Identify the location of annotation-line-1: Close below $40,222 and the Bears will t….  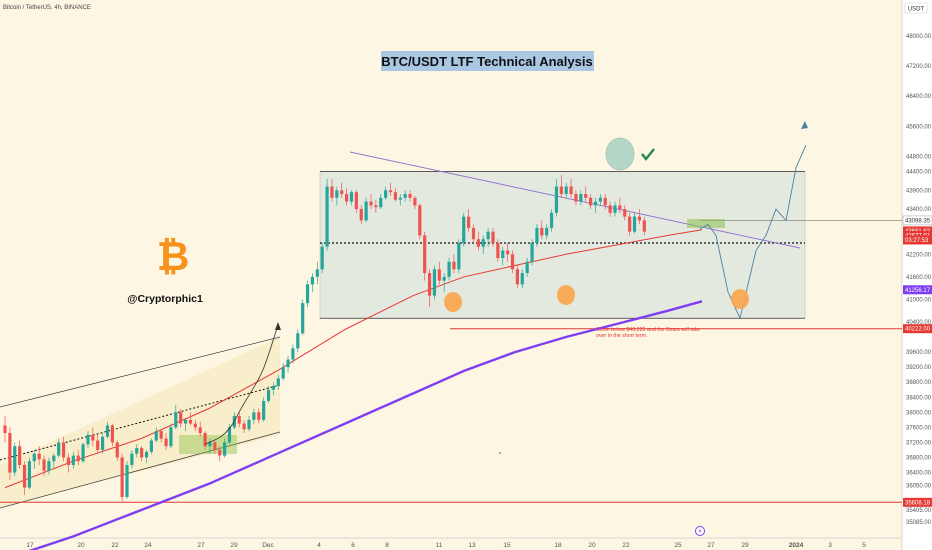
(648, 330).